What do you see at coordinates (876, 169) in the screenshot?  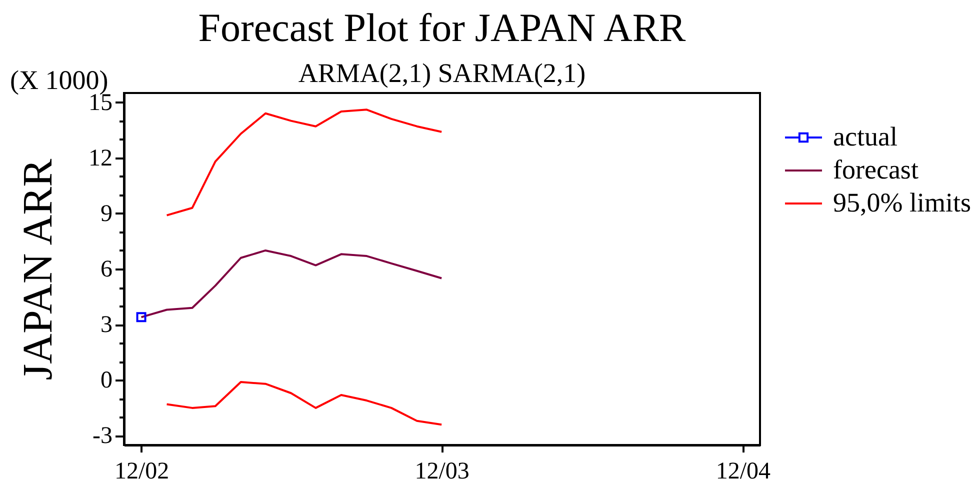 I see `legend-label: forecast` at bounding box center [876, 169].